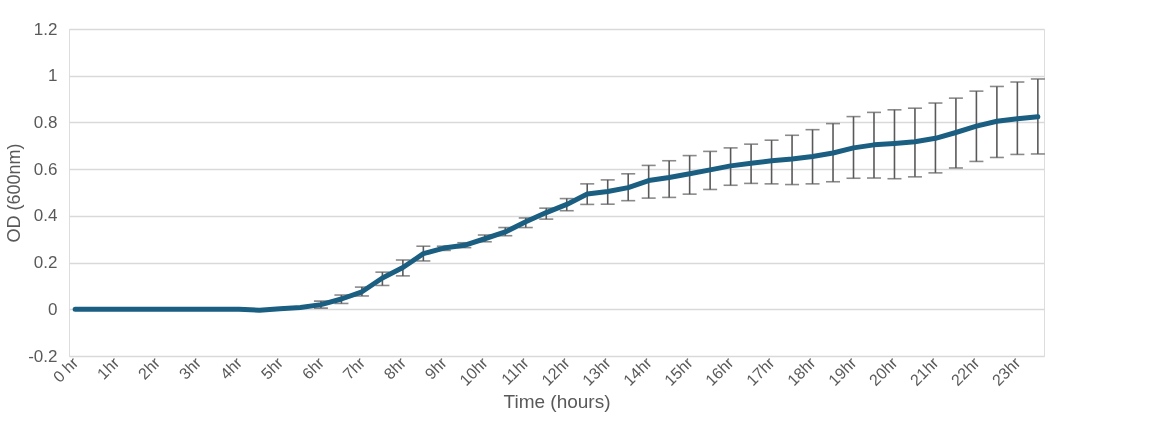  I want to click on y-axis-title: OD (600nm), so click(14, 193).